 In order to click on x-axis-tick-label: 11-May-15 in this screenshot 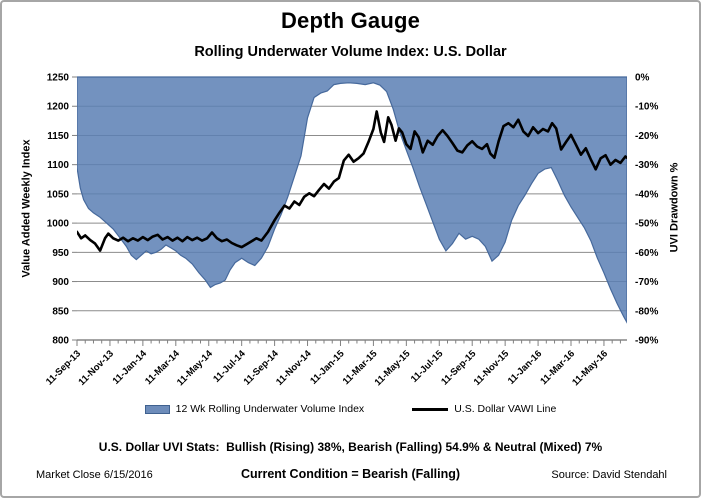, I will do `click(393, 368)`.